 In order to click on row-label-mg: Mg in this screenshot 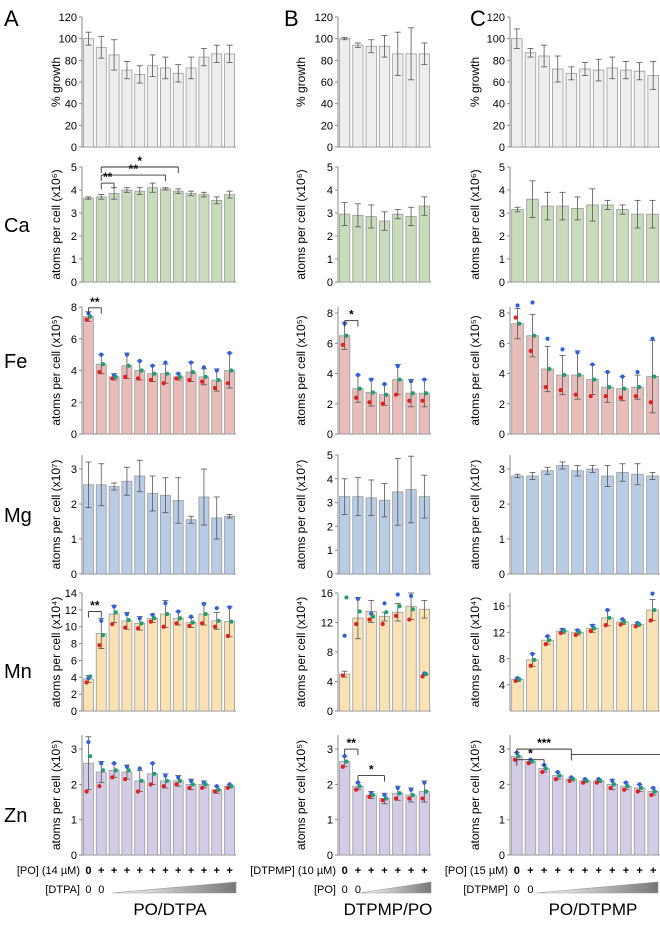, I will do `click(18, 516)`.